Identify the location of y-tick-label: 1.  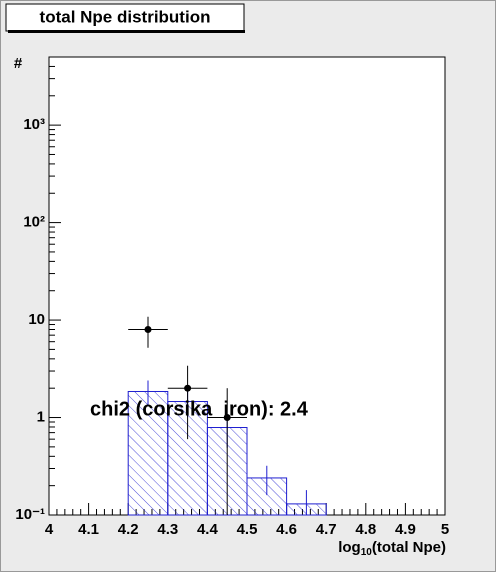
(41, 417).